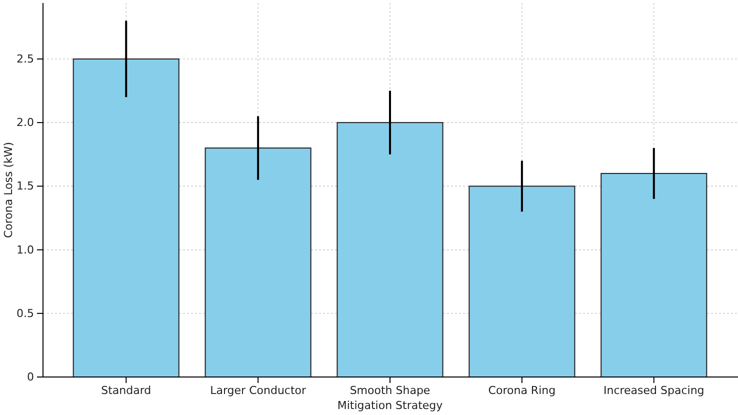  What do you see at coordinates (522, 390) in the screenshot?
I see `x-tick-label: Corona Ring` at bounding box center [522, 390].